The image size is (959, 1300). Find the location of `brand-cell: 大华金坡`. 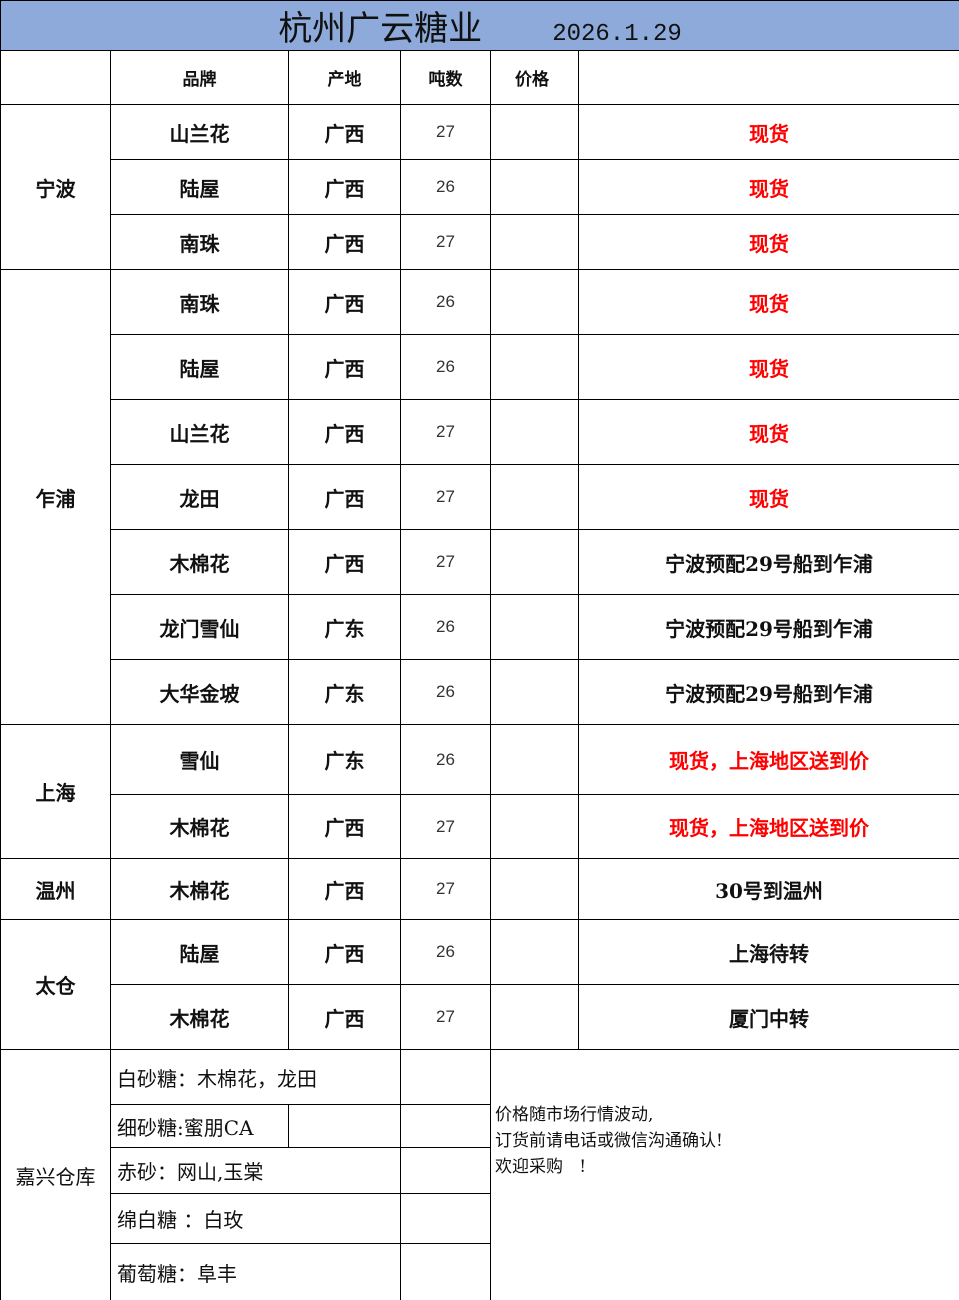

brand-cell: 大华金坡 is located at coordinates (199, 692).